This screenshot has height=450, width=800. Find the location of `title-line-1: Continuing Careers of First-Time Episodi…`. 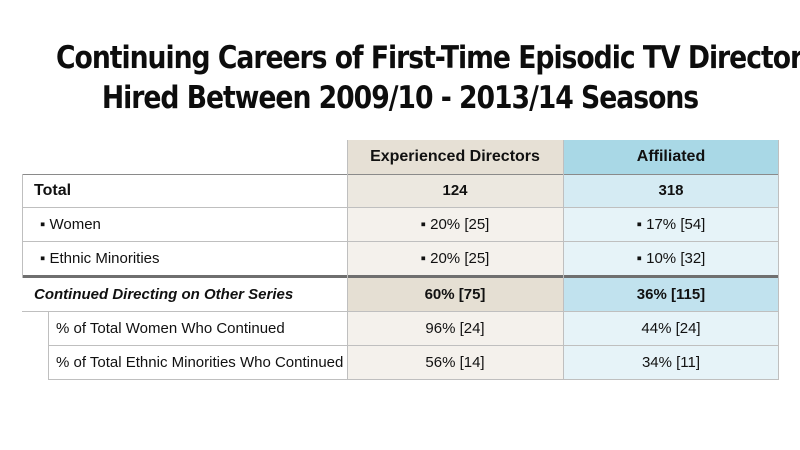

title-line-1: Continuing Careers of First-Time Episodi… is located at coordinates (428, 58).